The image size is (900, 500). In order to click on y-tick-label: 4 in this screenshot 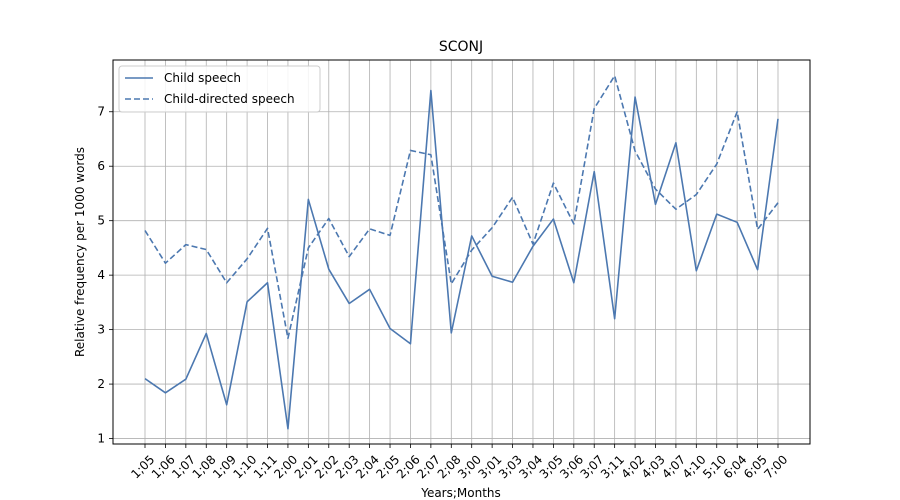, I will do `click(101, 275)`.